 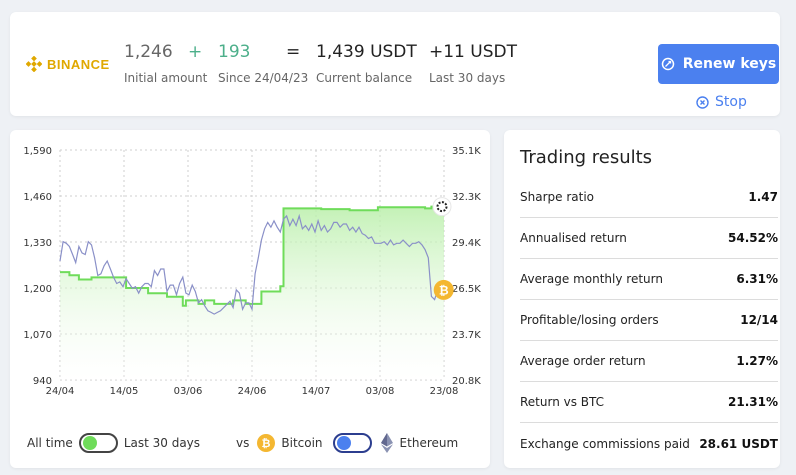 I want to click on vs-label: vs, so click(x=243, y=443).